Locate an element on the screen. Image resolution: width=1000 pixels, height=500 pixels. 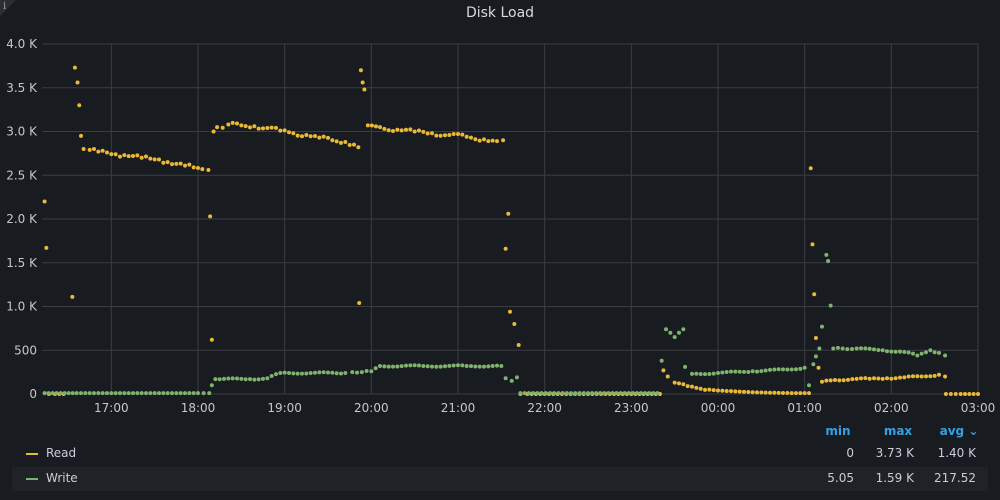
legend-header-max: max is located at coordinates (898, 431).